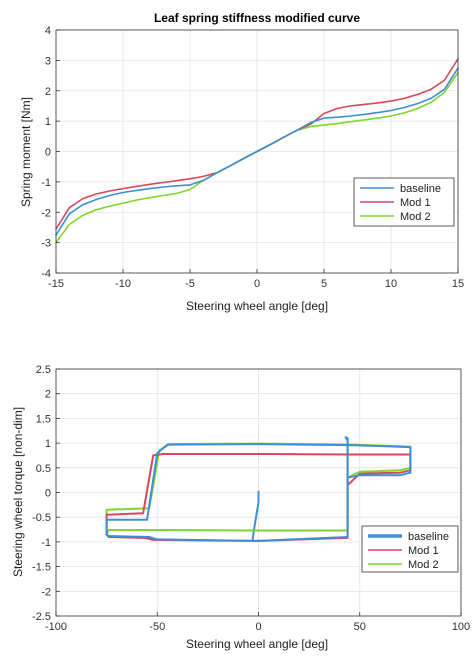 This screenshot has width=474, height=660. Describe the element at coordinates (48, 494) in the screenshot. I see `bottom-ytick-label: 0` at that location.